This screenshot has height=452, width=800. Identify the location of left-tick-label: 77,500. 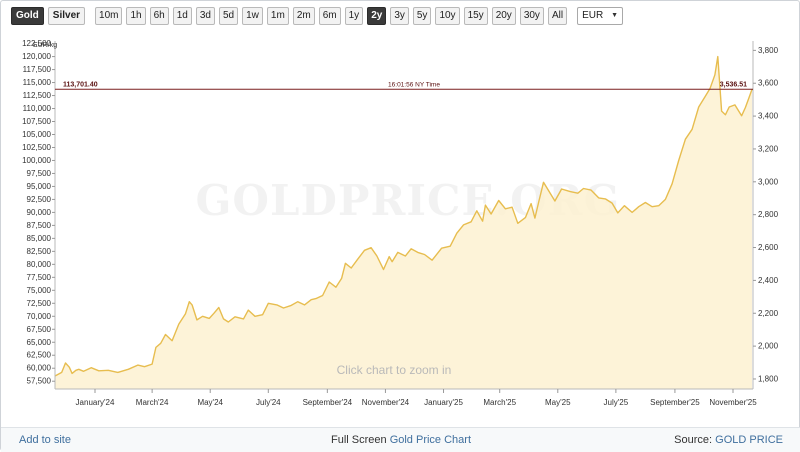
(39, 277).